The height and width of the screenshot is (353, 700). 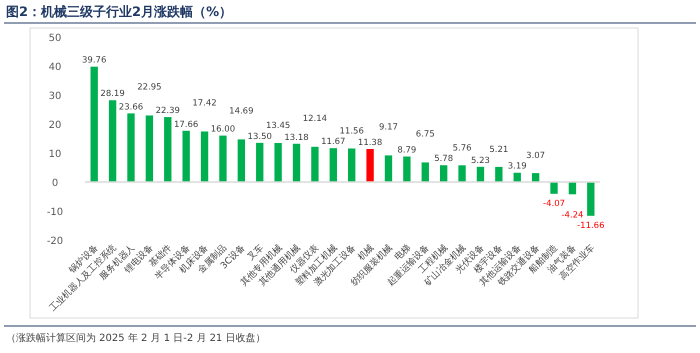 What do you see at coordinates (55, 241) in the screenshot?
I see `y-tick-label: -20` at bounding box center [55, 241].